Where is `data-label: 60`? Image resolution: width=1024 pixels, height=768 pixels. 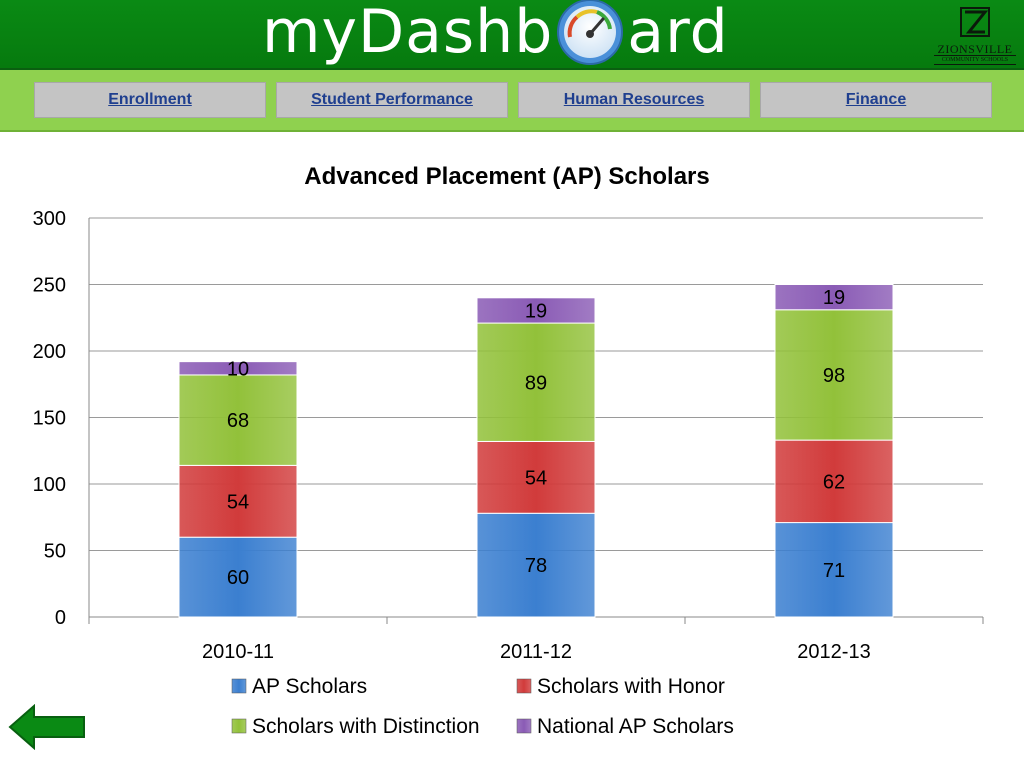
data-label: 60 is located at coordinates (238, 578).